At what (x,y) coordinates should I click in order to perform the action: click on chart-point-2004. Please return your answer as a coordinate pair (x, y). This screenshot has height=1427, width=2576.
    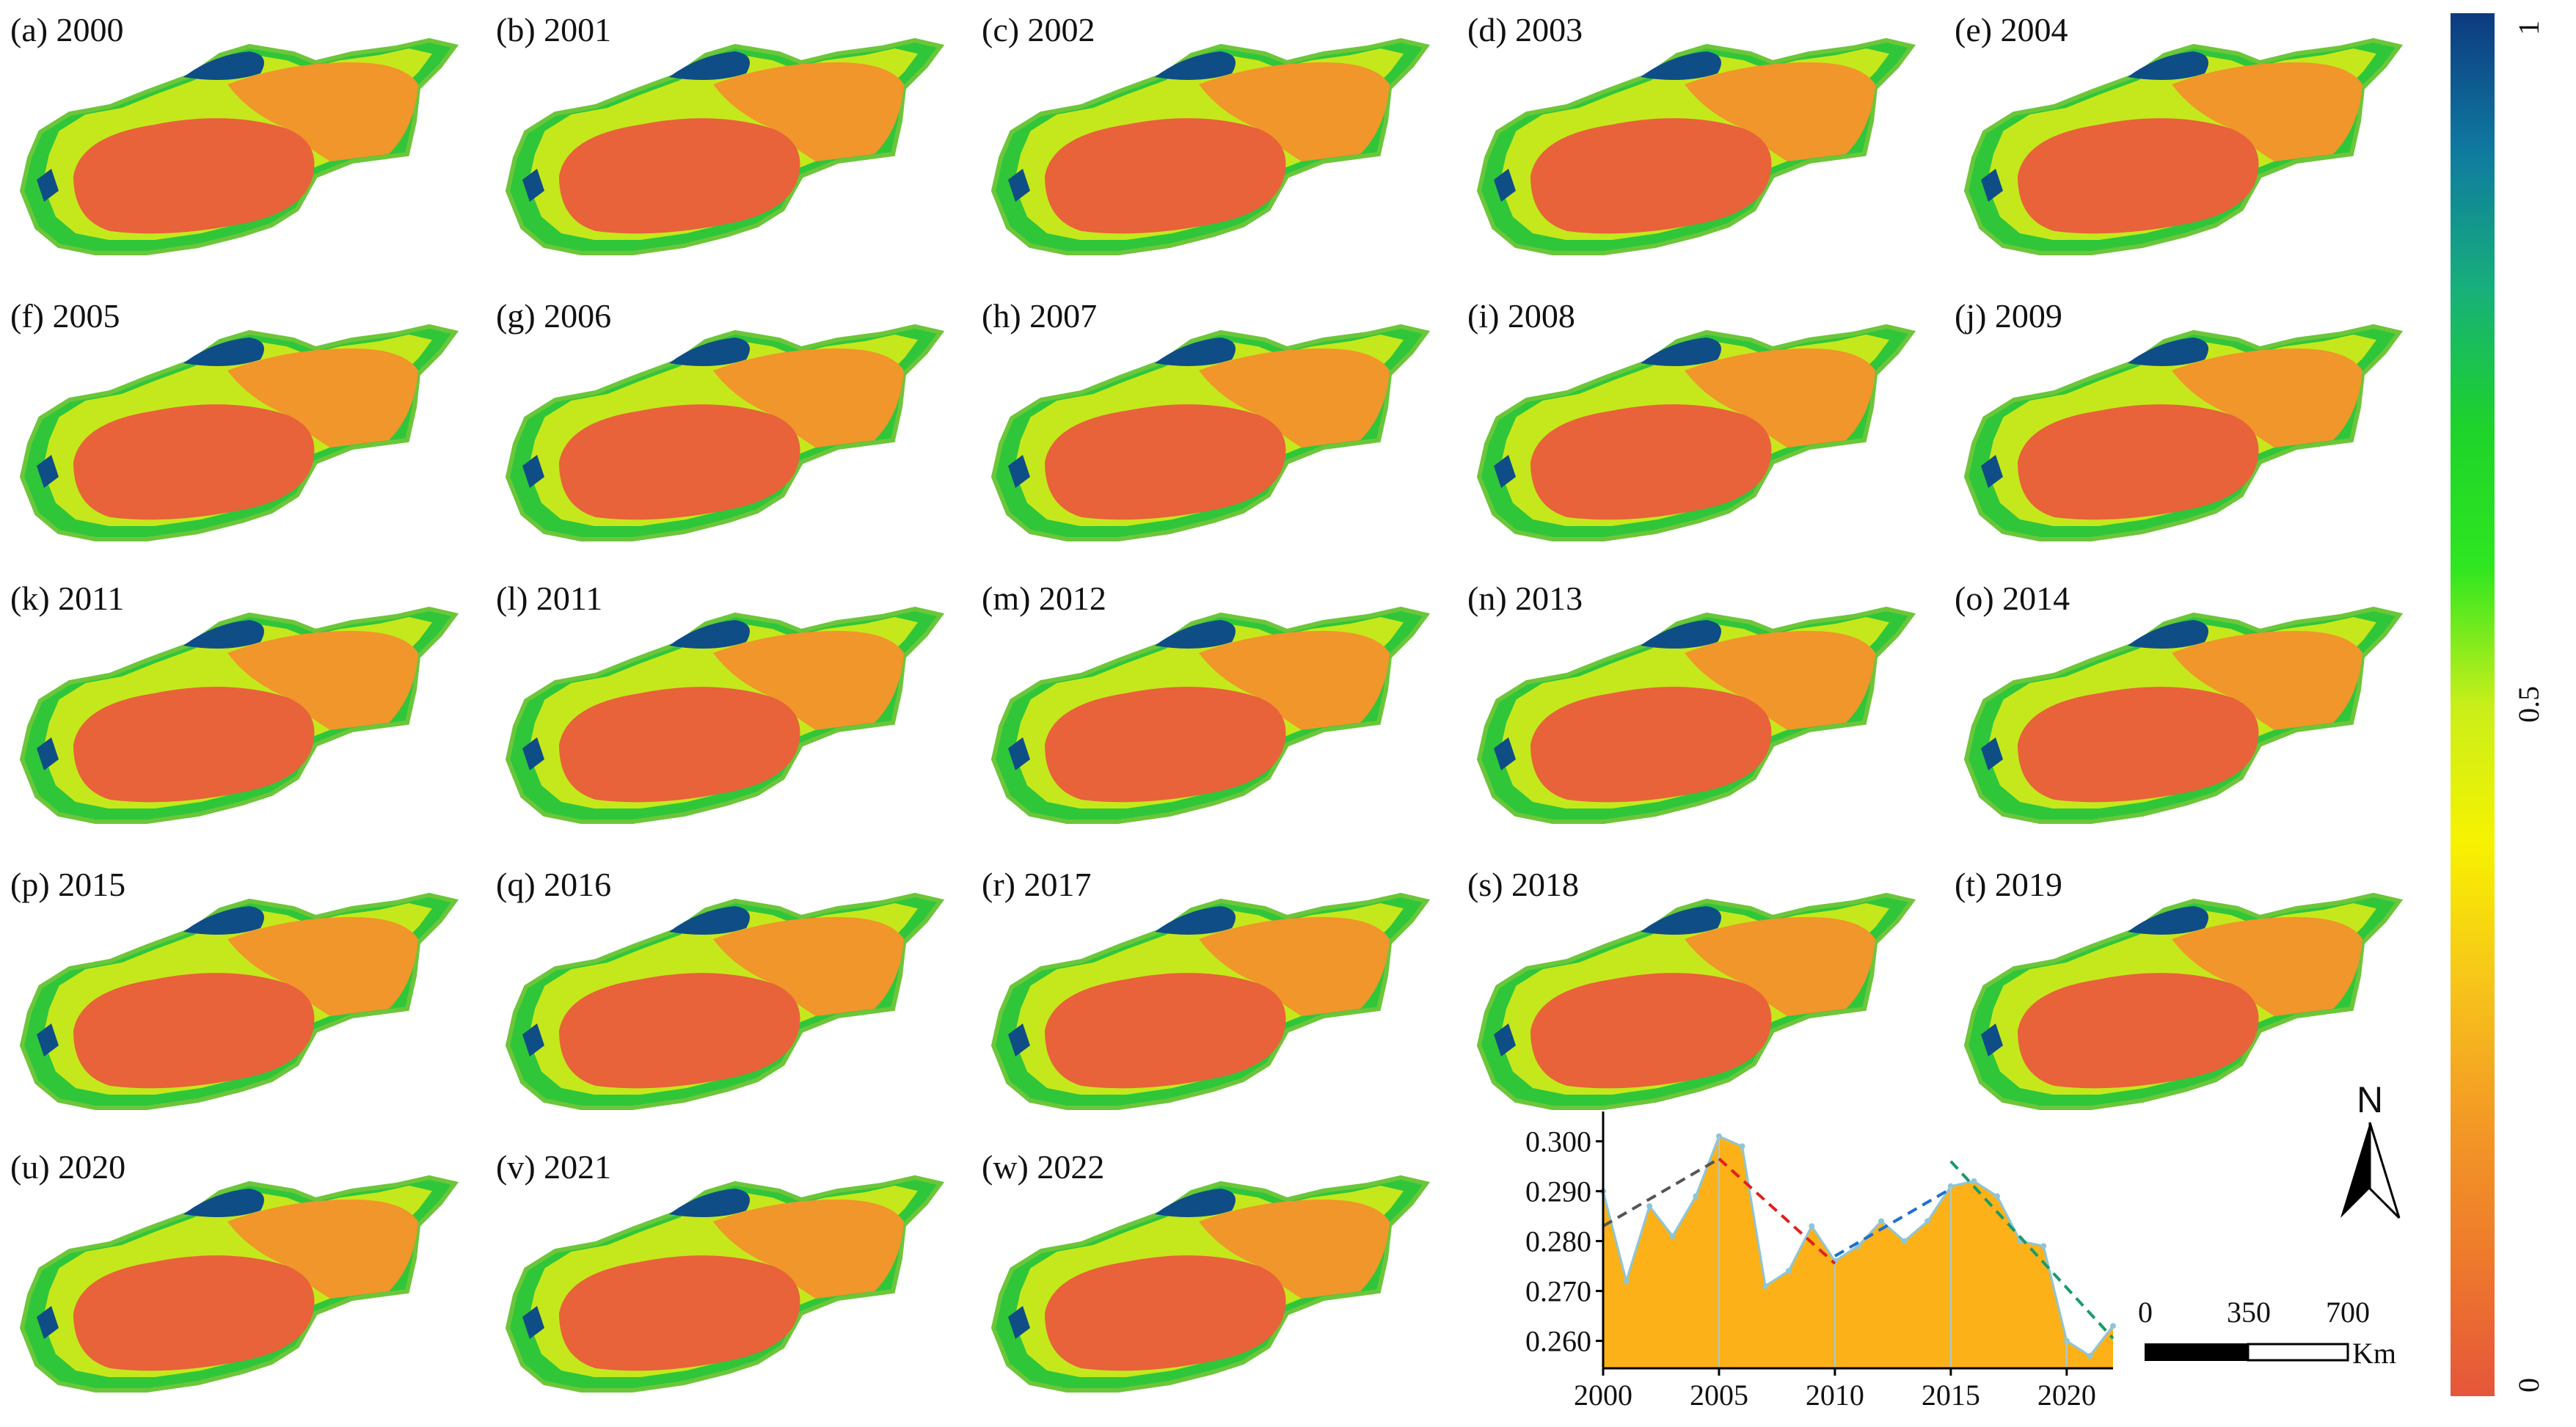
    Looking at the image, I should click on (1696, 1196).